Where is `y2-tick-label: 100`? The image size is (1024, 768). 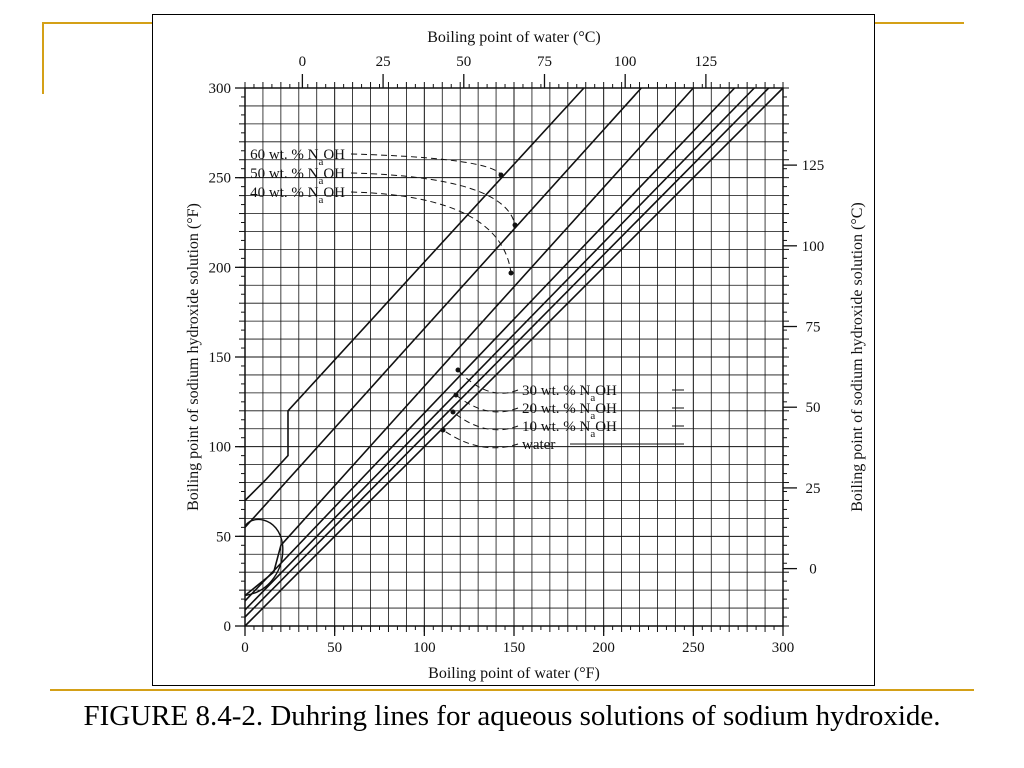 y2-tick-label: 100 is located at coordinates (813, 247).